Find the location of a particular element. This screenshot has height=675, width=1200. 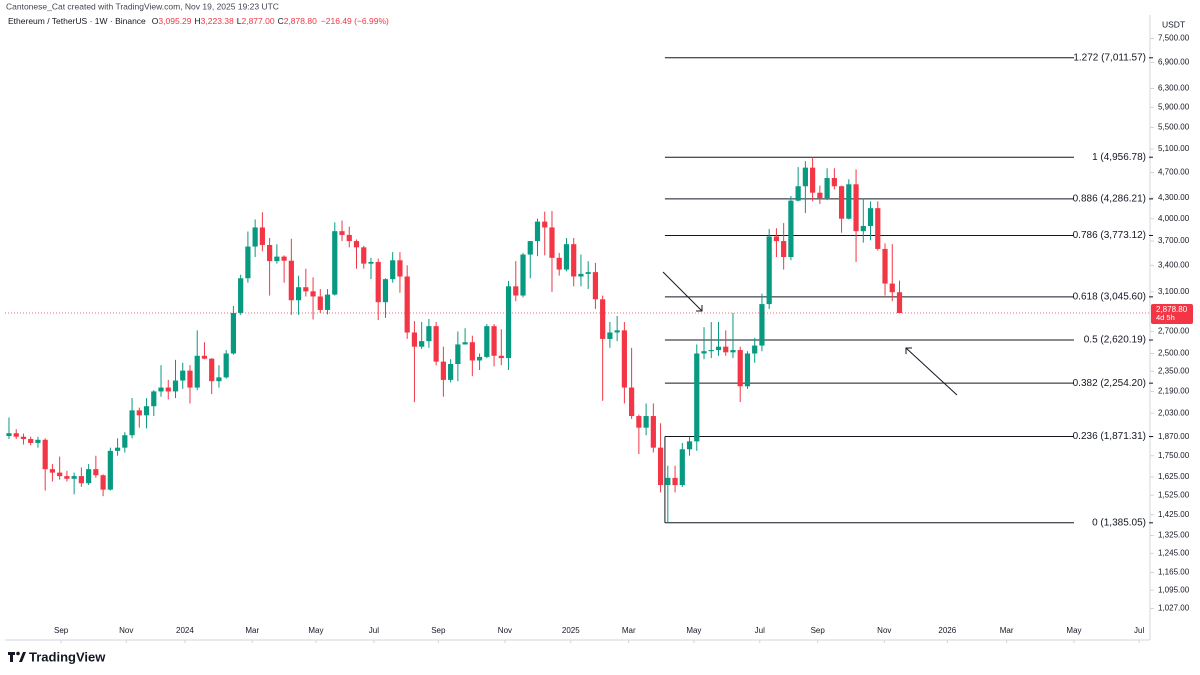

legend-key: L is located at coordinates (239, 21).